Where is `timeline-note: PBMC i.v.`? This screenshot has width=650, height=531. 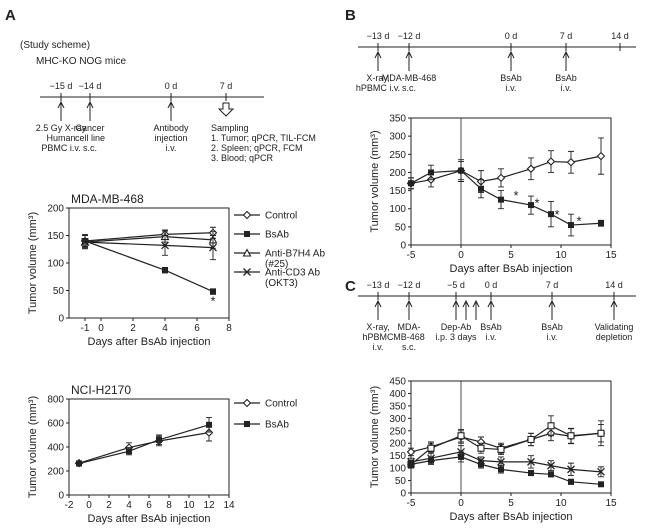 timeline-note: PBMC i.v. is located at coordinates (60, 148).